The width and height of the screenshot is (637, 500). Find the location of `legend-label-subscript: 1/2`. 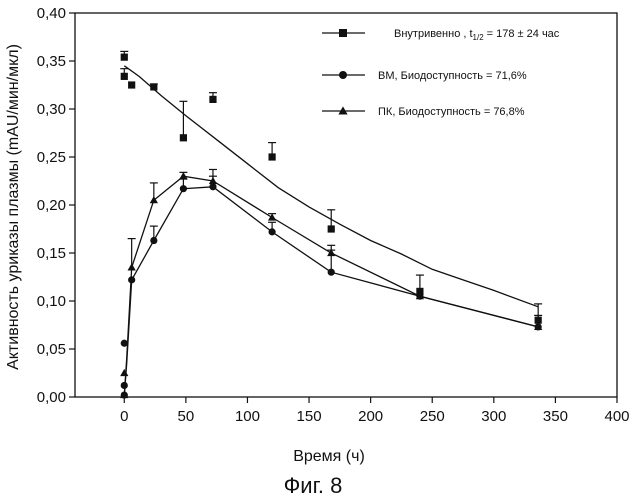

legend-label-subscript: 1/2 is located at coordinates (479, 37).